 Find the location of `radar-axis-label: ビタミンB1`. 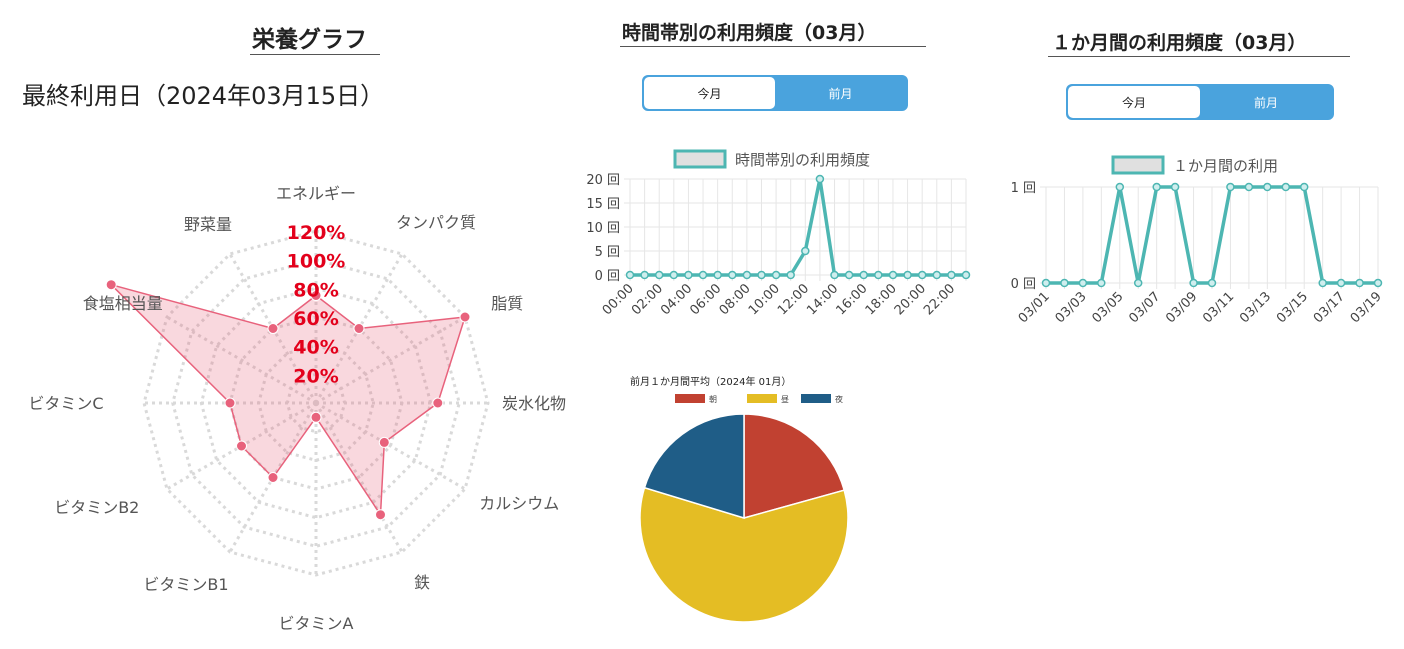

radar-axis-label: ビタミンB1 is located at coordinates (185, 584).